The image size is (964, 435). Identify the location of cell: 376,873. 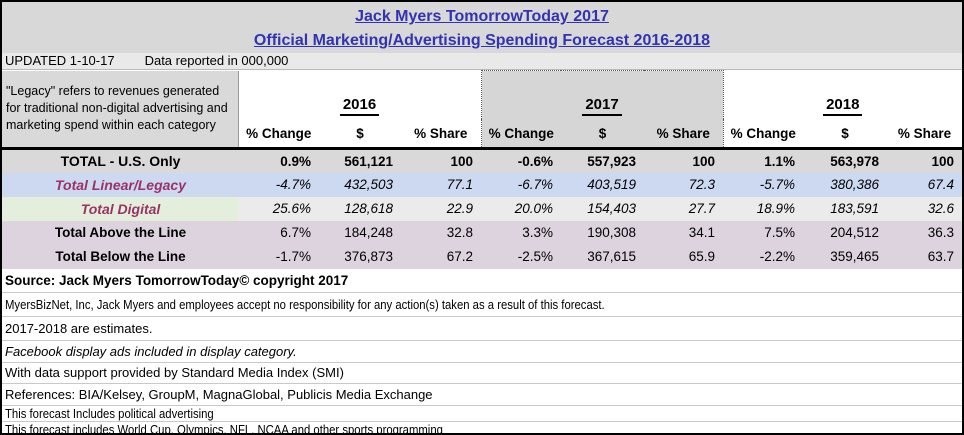
(368, 256).